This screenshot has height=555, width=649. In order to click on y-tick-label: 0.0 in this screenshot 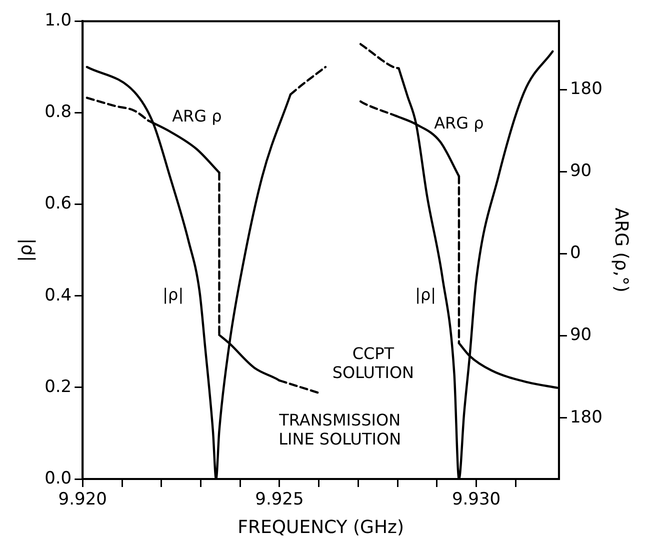, I will do `click(58, 478)`.